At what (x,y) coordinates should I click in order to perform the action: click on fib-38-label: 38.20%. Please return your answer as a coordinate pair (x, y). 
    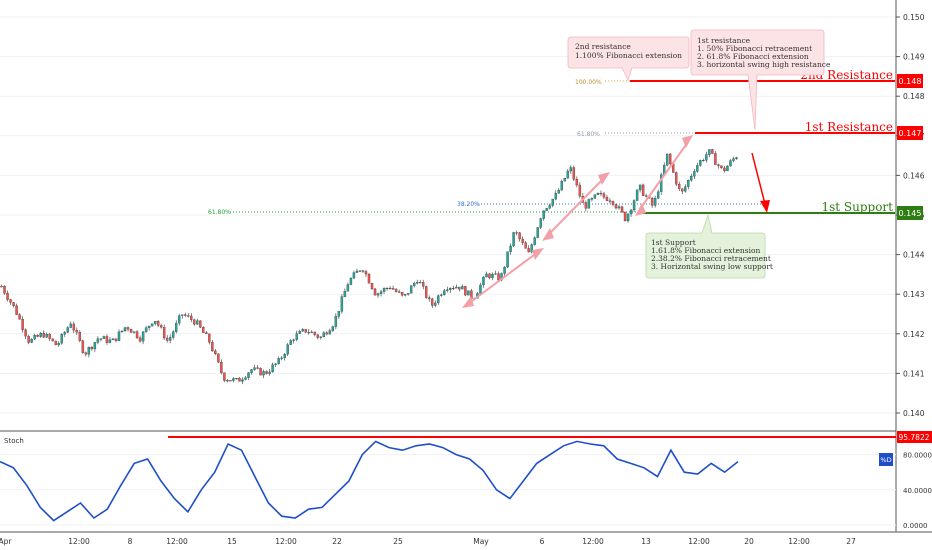
    Looking at the image, I should click on (468, 204).